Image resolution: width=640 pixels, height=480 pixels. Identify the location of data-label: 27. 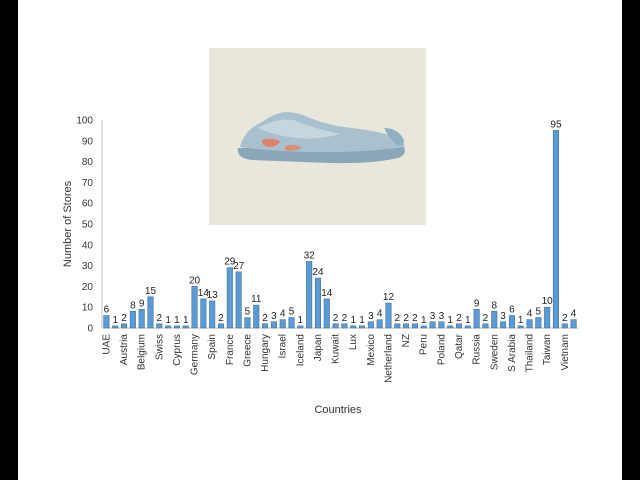
(239, 266).